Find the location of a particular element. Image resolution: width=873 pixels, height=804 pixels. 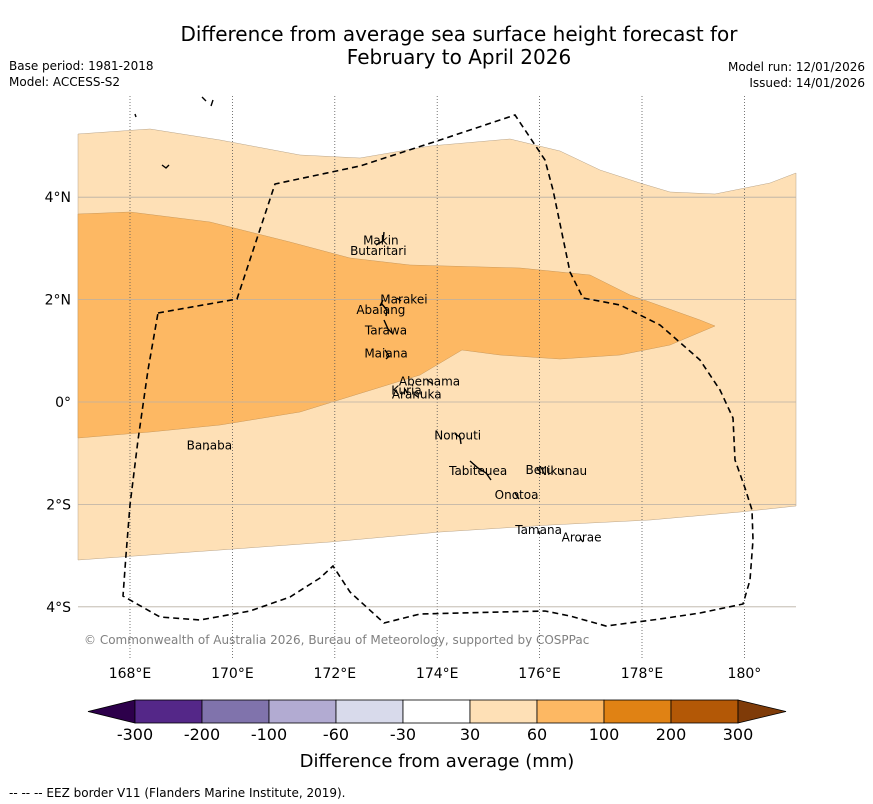

issued-date: Issued: 14/01/2026 is located at coordinates (807, 83).